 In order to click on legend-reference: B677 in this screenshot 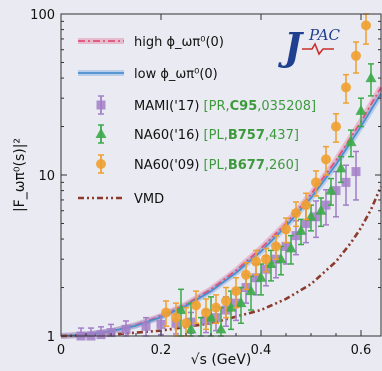, I will do `click(246, 165)`.